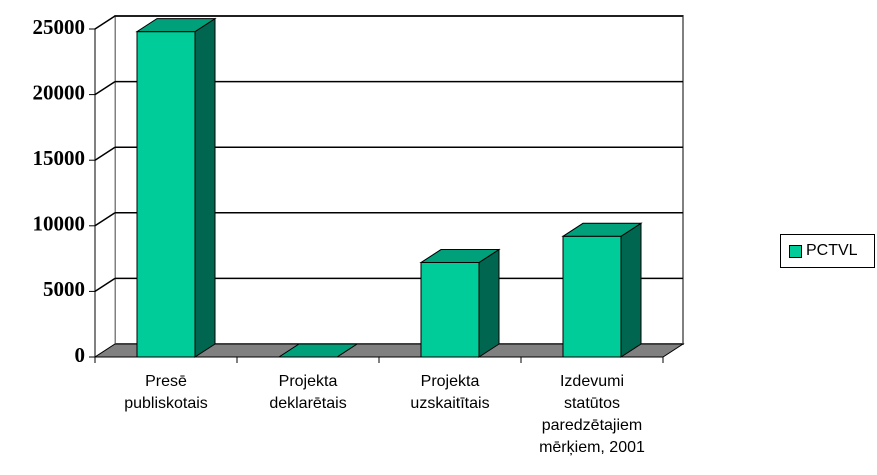 The image size is (877, 475). What do you see at coordinates (105, 186) in the screenshot?
I see `side-wall` at bounding box center [105, 186].